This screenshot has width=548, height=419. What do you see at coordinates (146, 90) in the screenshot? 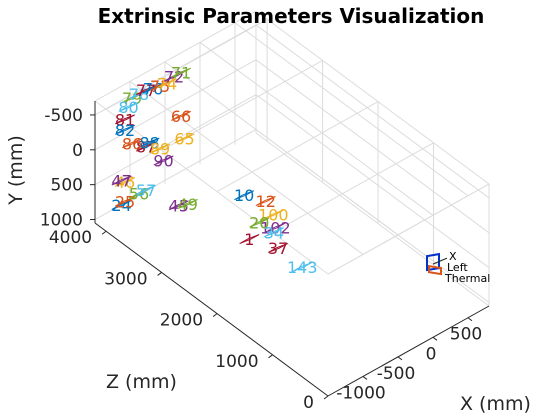
I see `pattern-id-label: 77` at bounding box center [146, 90].